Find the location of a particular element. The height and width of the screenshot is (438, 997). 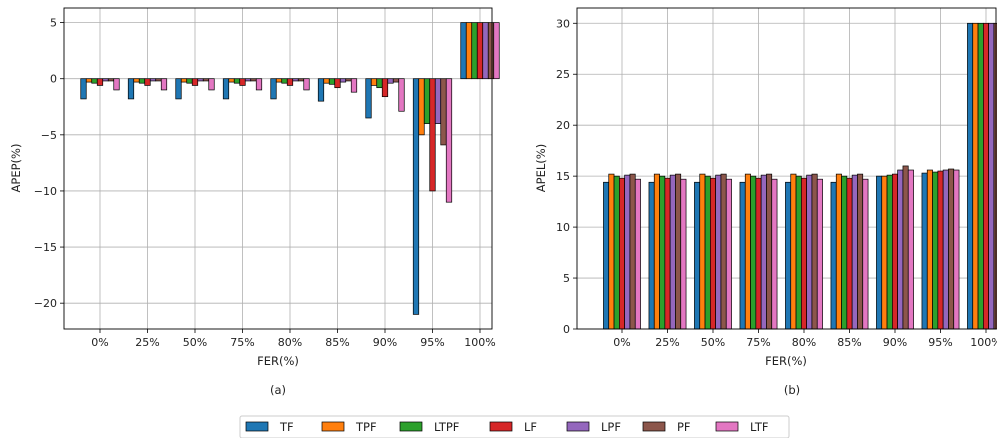

chart-b-xlabel: FER(%) is located at coordinates (786, 361).